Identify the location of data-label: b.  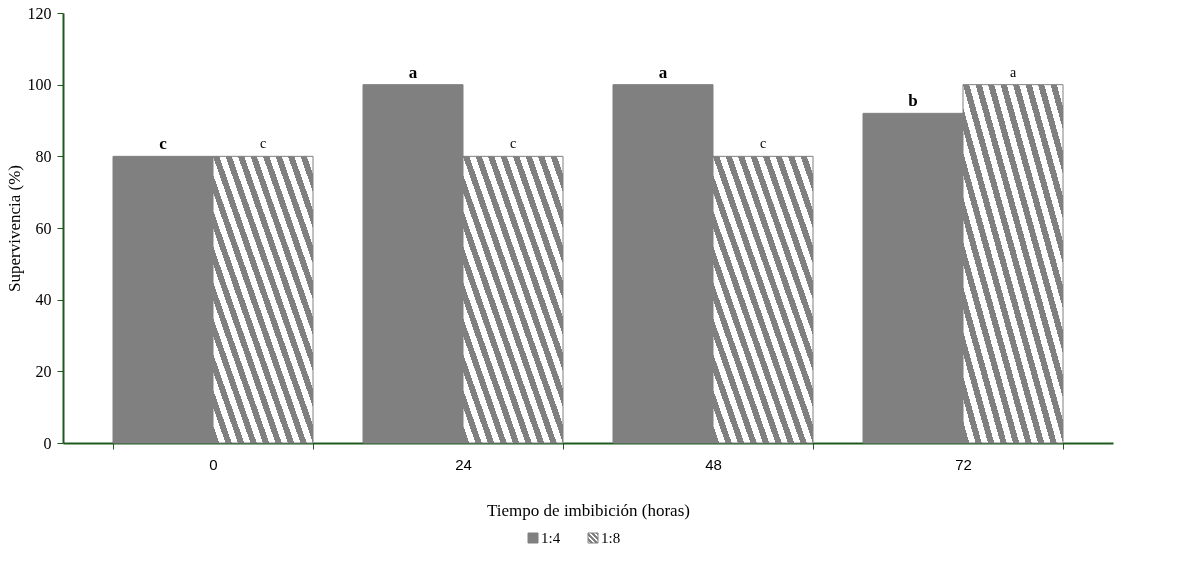
(913, 101).